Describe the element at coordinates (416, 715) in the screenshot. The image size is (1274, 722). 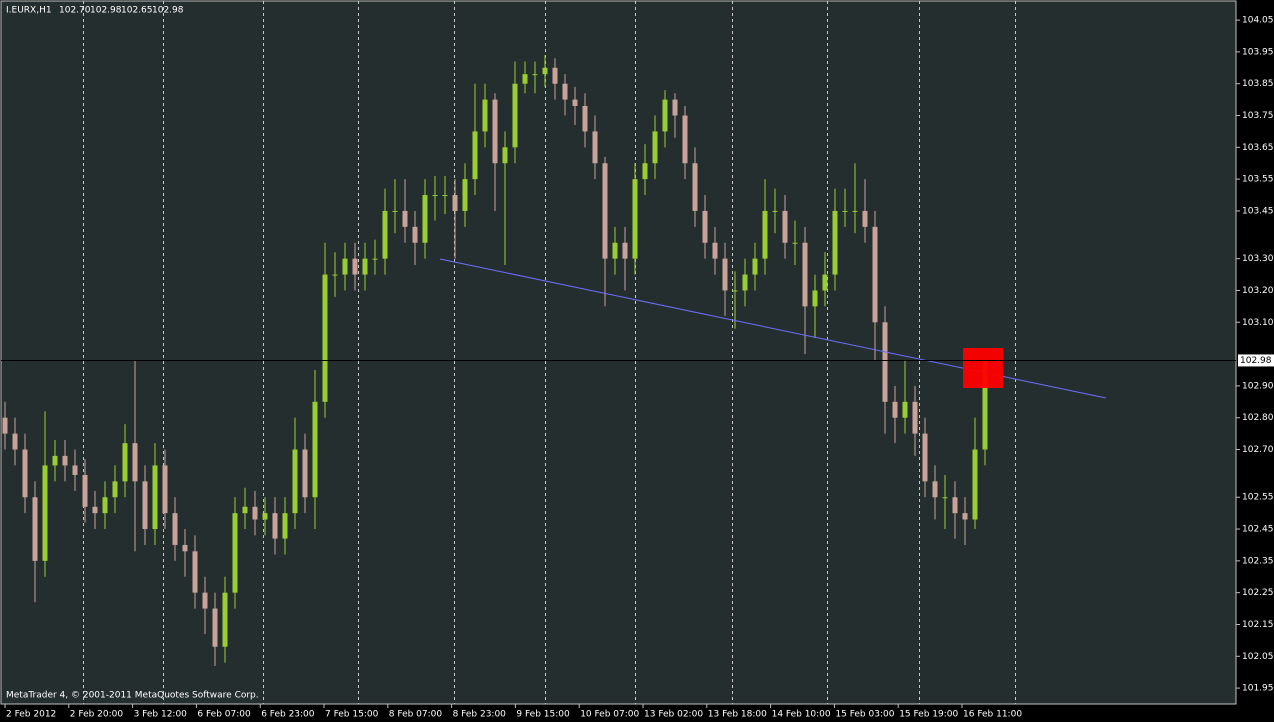
I see `x-tick-label: 8 Feb 07:00` at that location.